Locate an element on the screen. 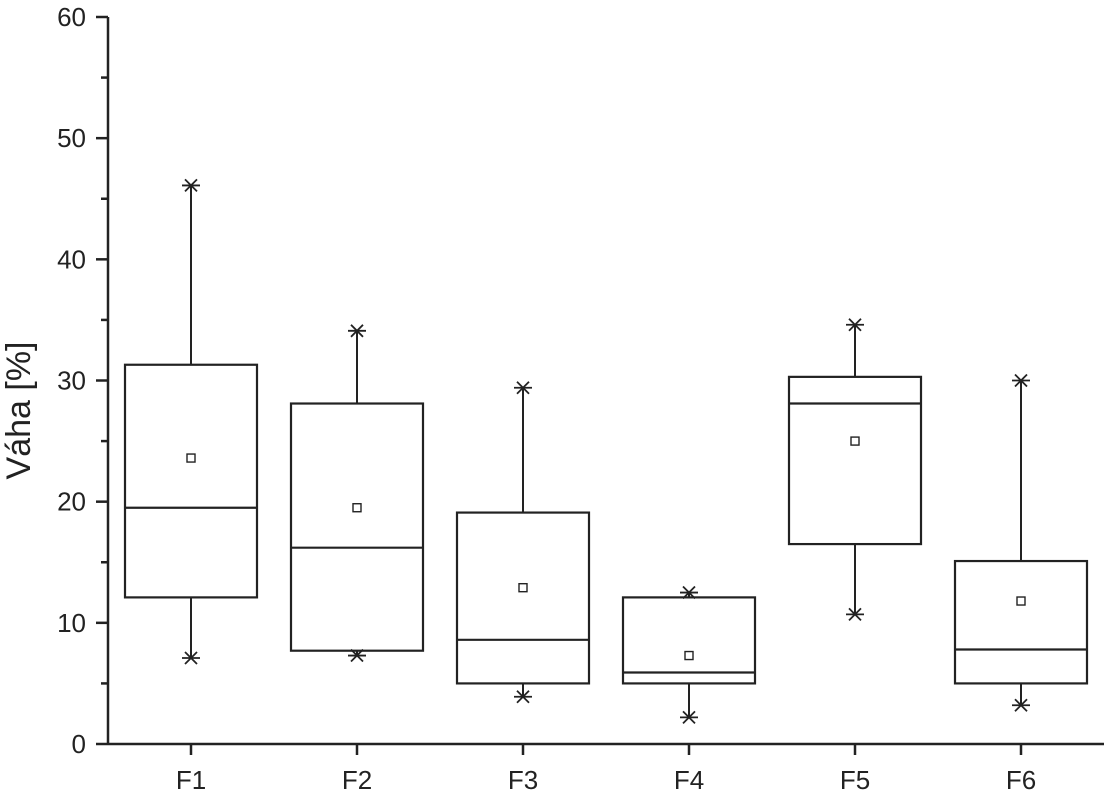  y-tick-label: 0 is located at coordinates (79, 744).